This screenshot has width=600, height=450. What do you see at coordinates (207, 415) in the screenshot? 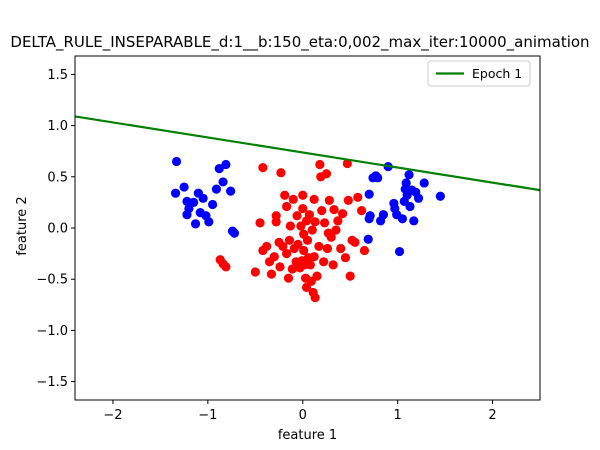
I see `x-tick-label: −1` at bounding box center [207, 415].